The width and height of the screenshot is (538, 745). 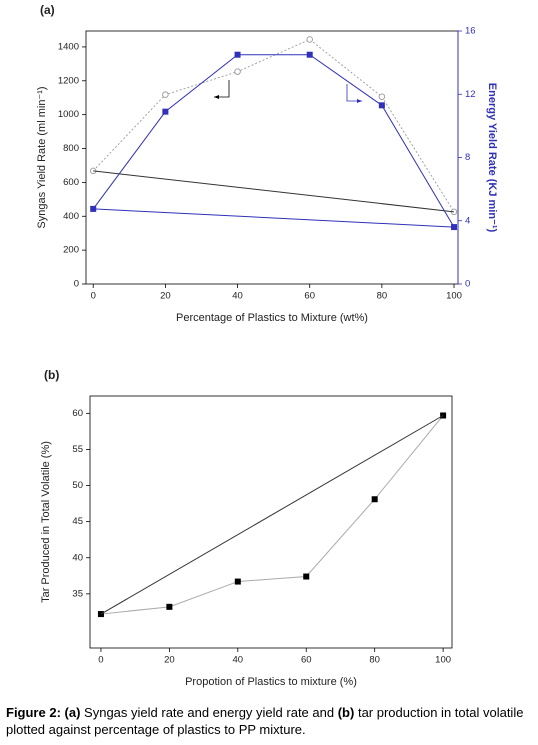 What do you see at coordinates (346, 712) in the screenshot?
I see `caption-bold: (b)` at bounding box center [346, 712].